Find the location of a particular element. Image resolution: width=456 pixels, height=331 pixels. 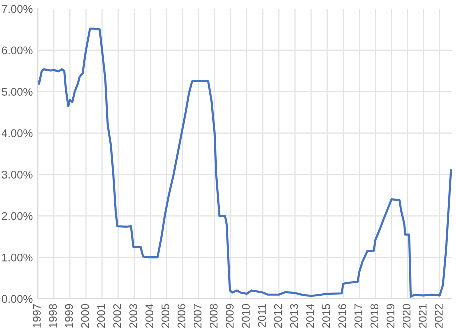

x-tick-label: 2022 is located at coordinates (439, 316).